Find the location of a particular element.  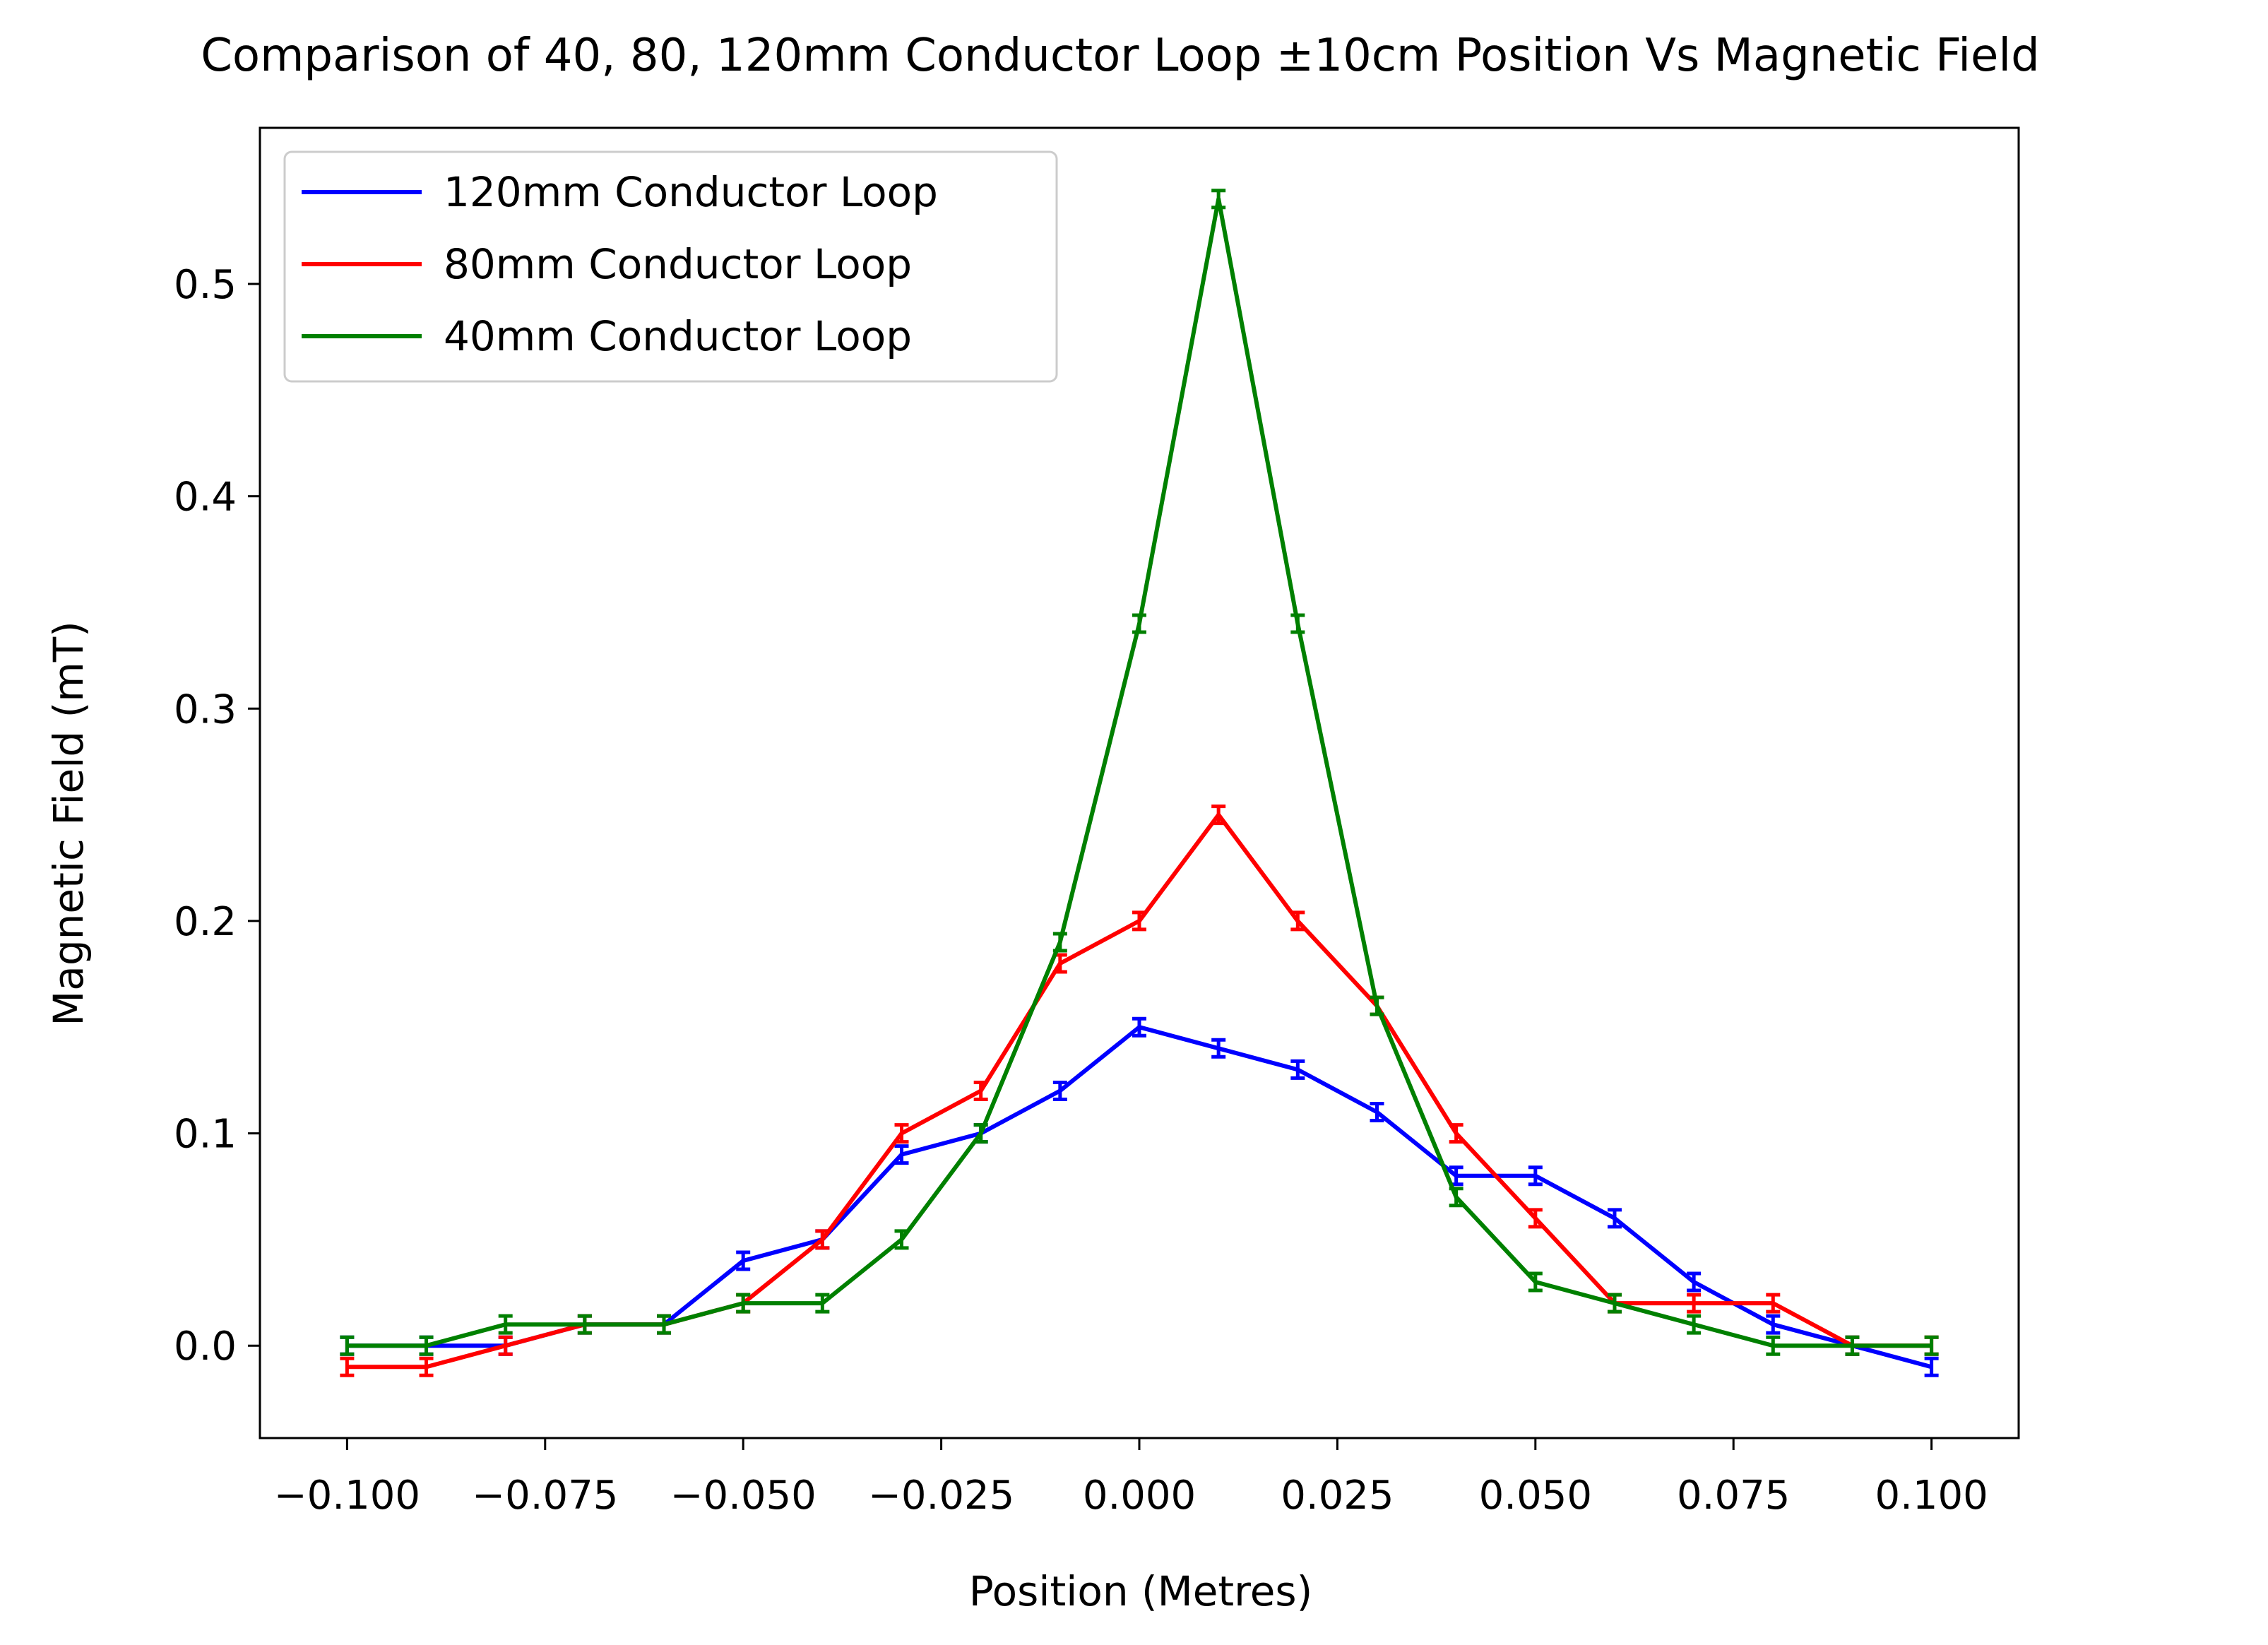

x-tick-label-0: −0.100 is located at coordinates (347, 1496).